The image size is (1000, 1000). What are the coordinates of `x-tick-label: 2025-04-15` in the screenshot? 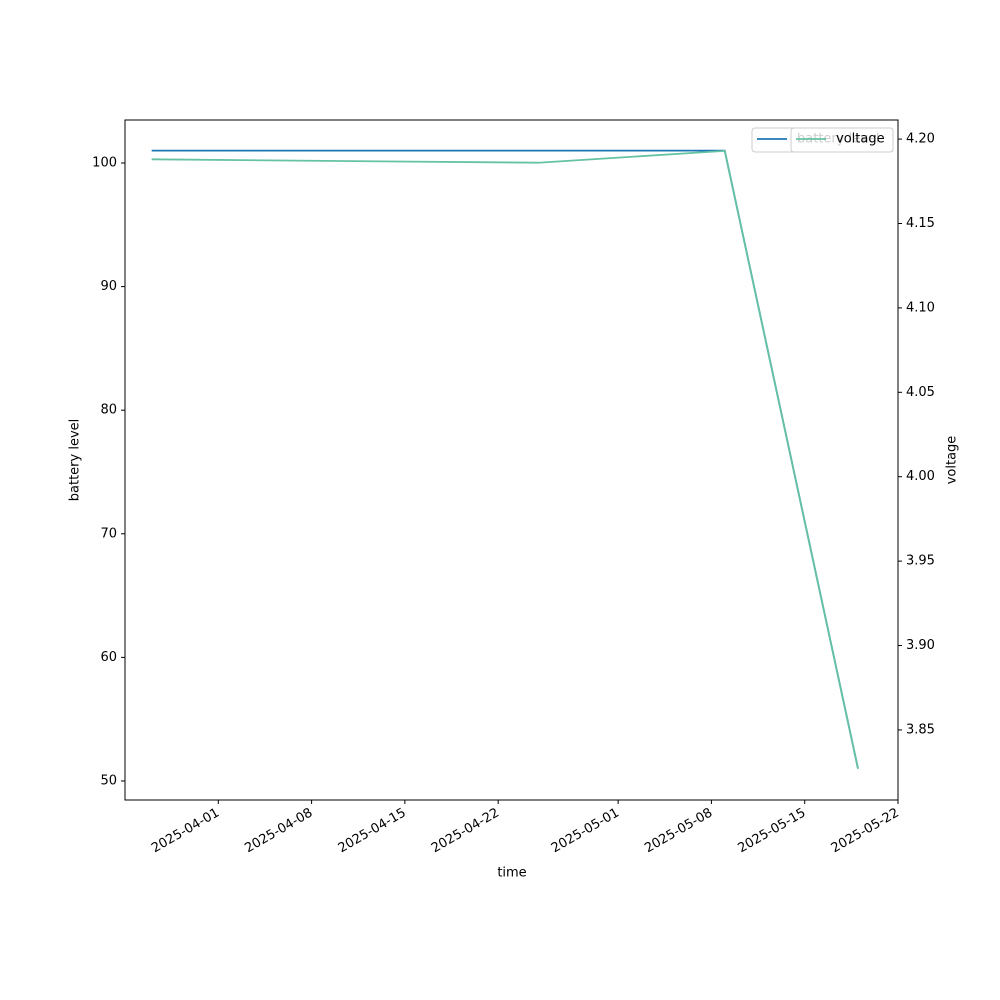 It's located at (372, 831).